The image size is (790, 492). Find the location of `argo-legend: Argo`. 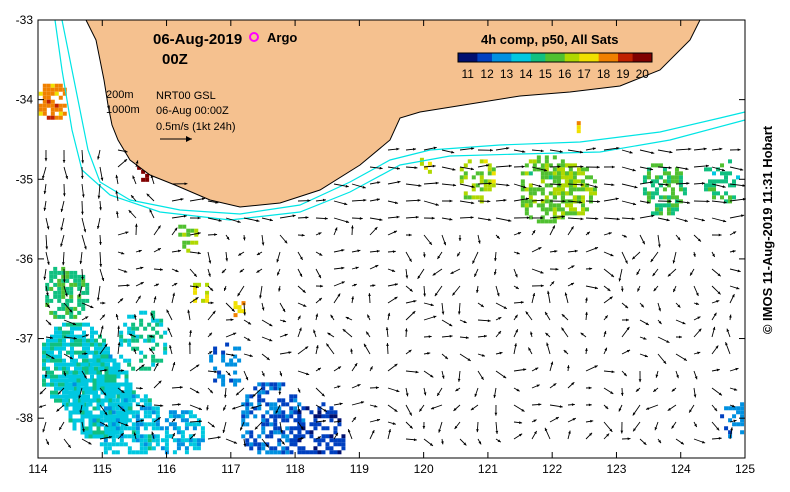

argo-legend: Argo is located at coordinates (273, 37).